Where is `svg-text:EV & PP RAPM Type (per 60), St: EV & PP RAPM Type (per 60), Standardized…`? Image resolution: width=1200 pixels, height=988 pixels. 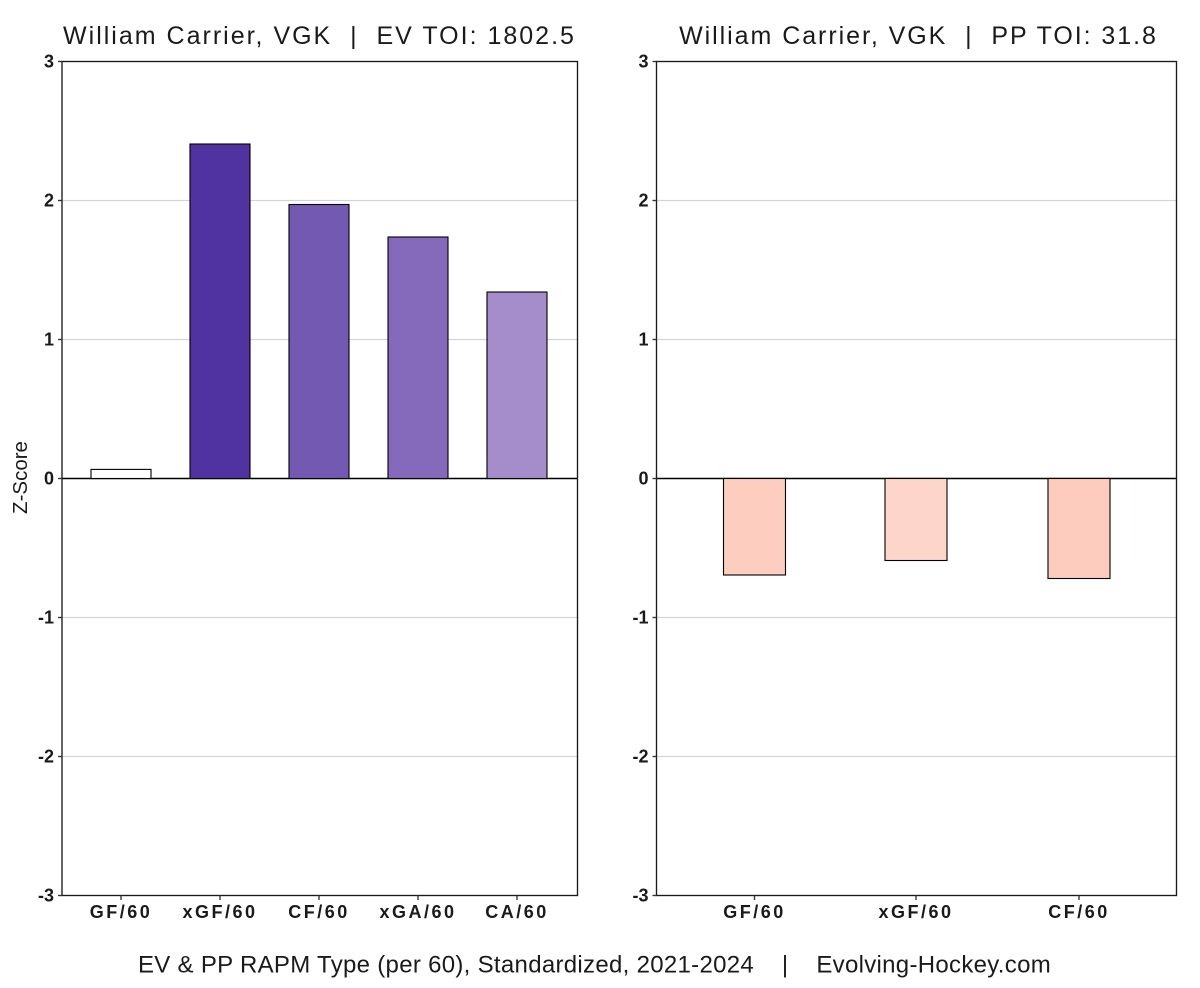 svg-text:EV & PP RAPM Type (per 60), St: EV & PP RAPM Type (per 60), Standardized… is located at coordinates (594, 965).